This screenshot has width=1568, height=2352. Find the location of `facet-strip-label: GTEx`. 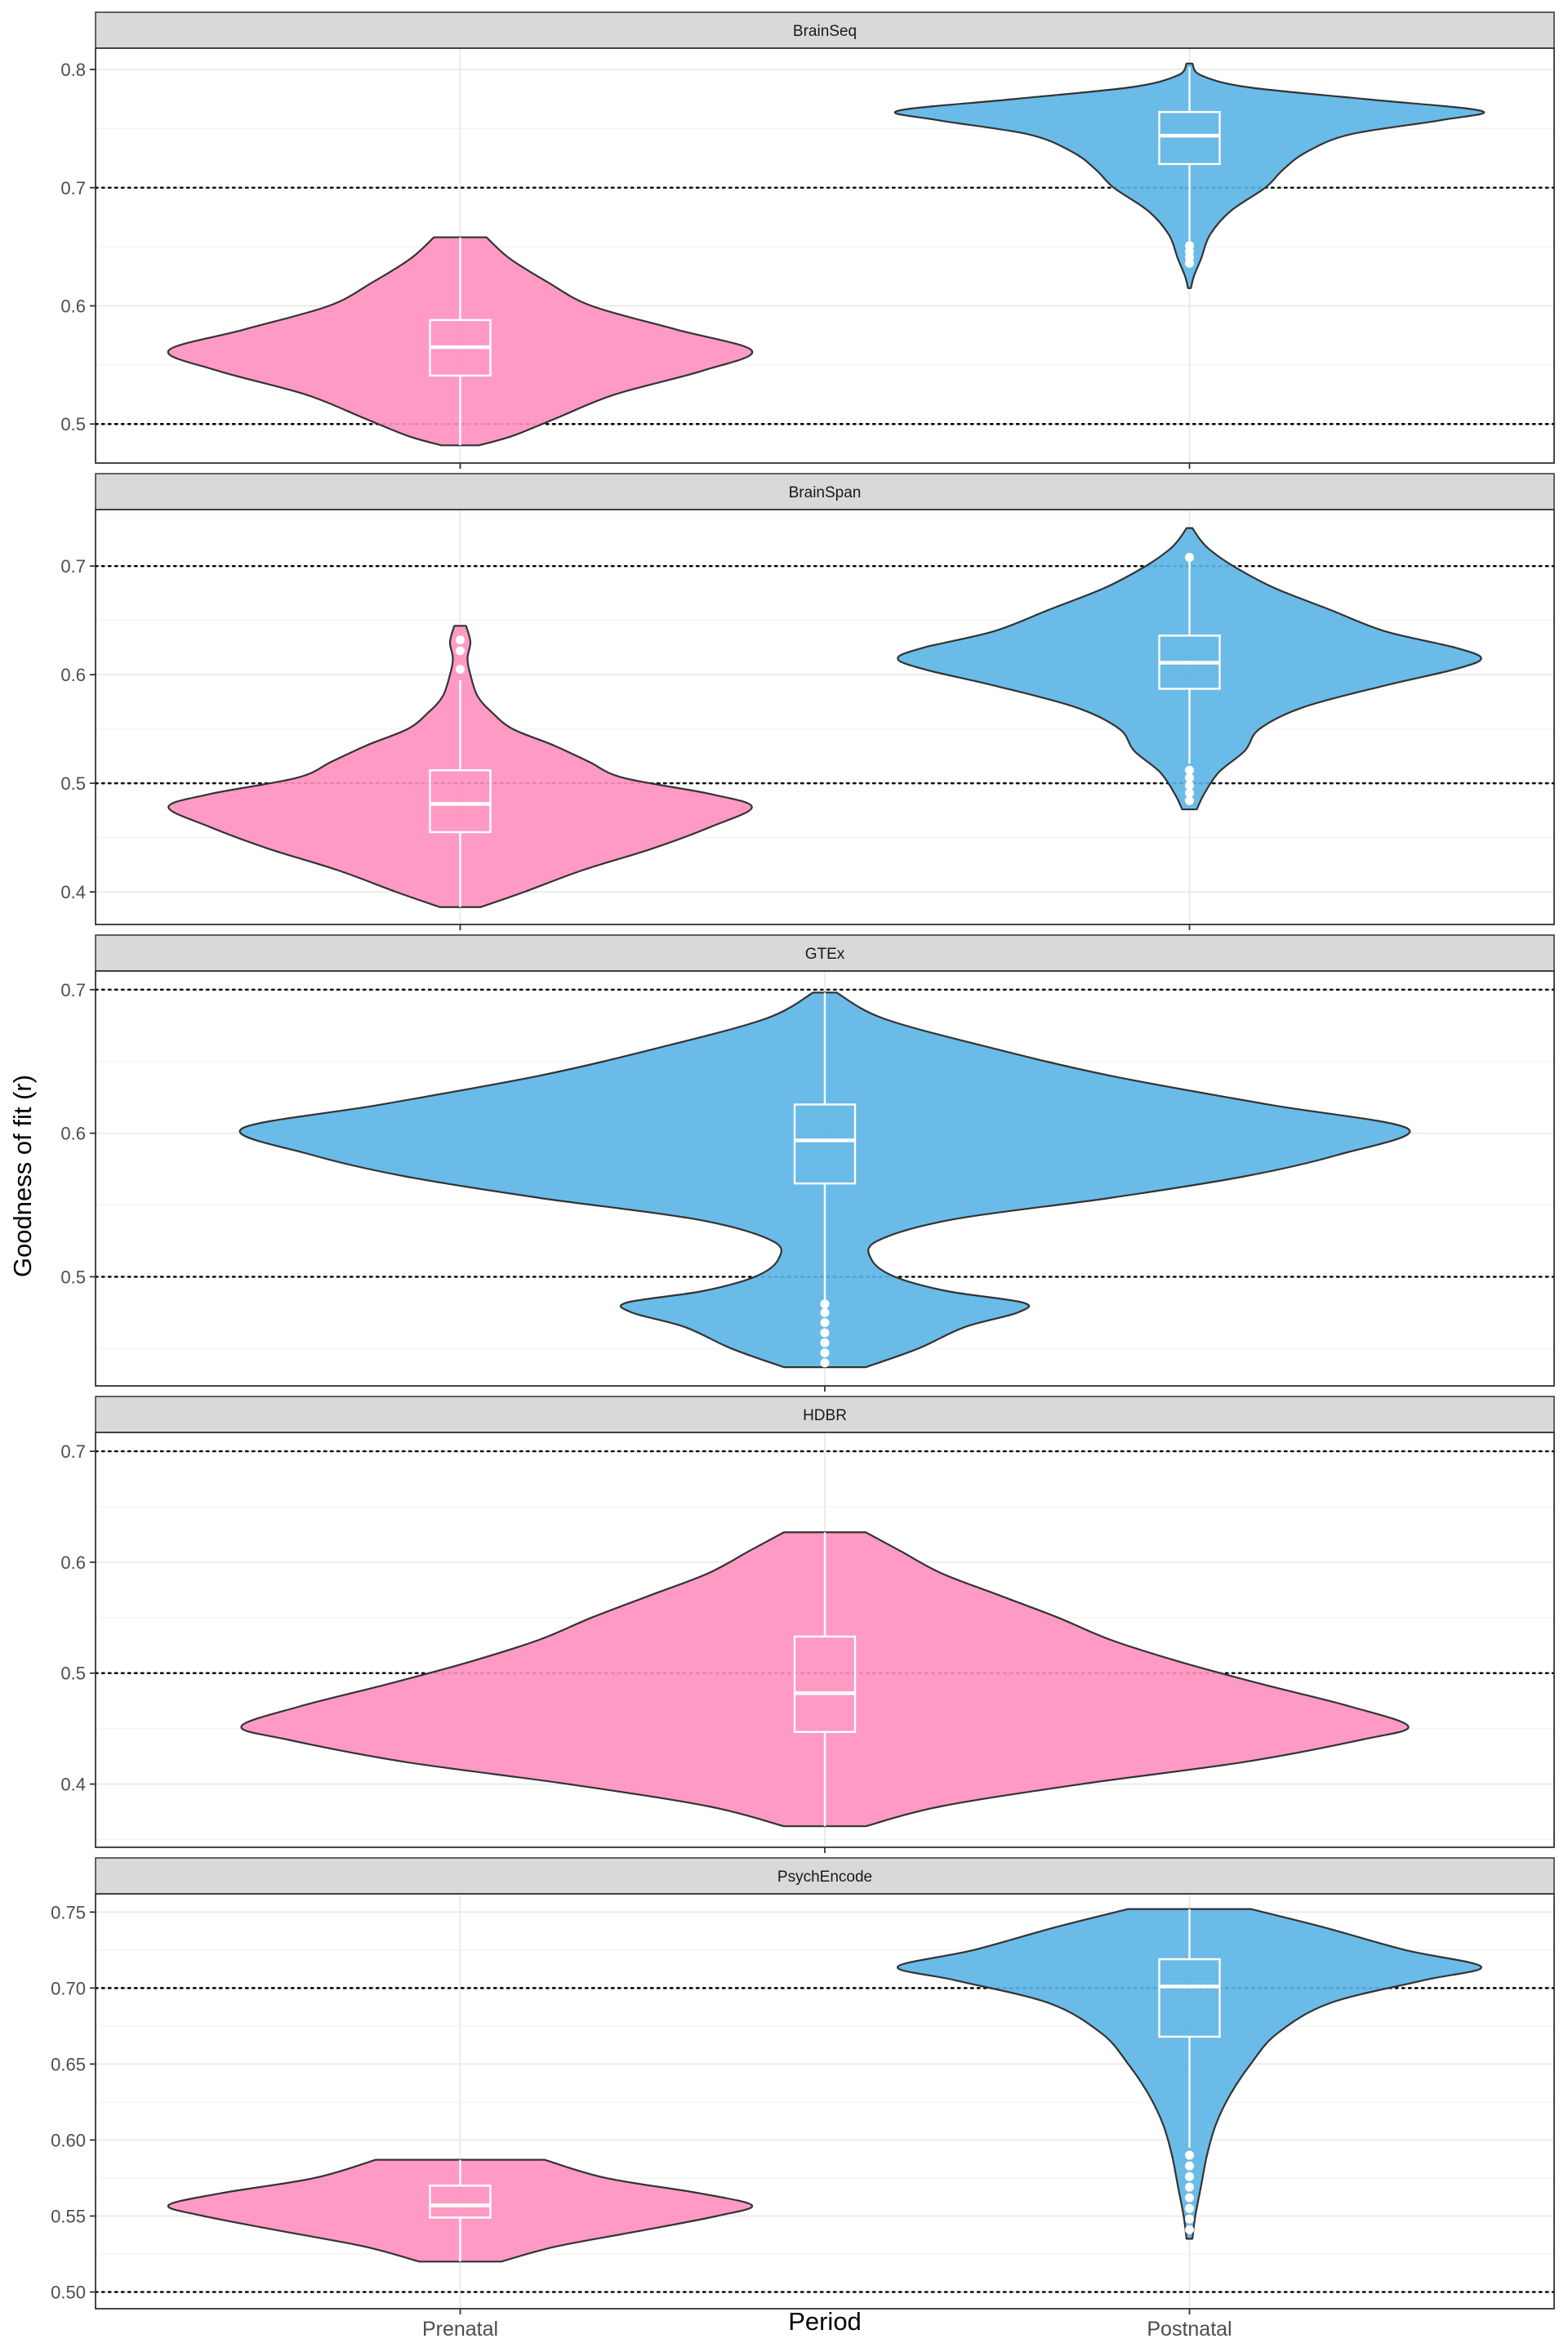

facet-strip-label: GTEx is located at coordinates (825, 954).